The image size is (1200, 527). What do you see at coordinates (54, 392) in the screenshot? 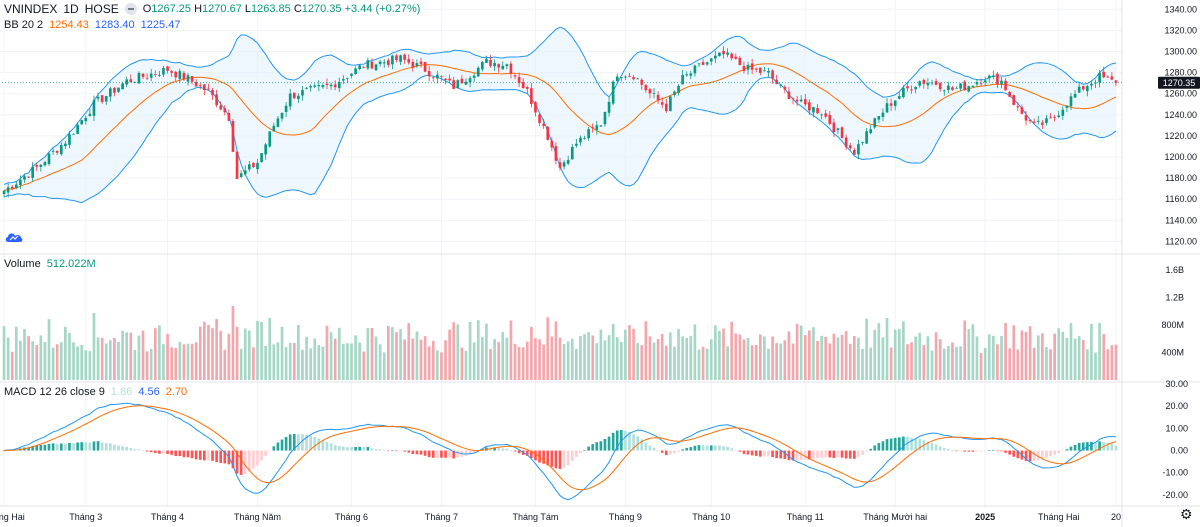
I see `macd-label: MACD 12 26 close 9` at bounding box center [54, 392].